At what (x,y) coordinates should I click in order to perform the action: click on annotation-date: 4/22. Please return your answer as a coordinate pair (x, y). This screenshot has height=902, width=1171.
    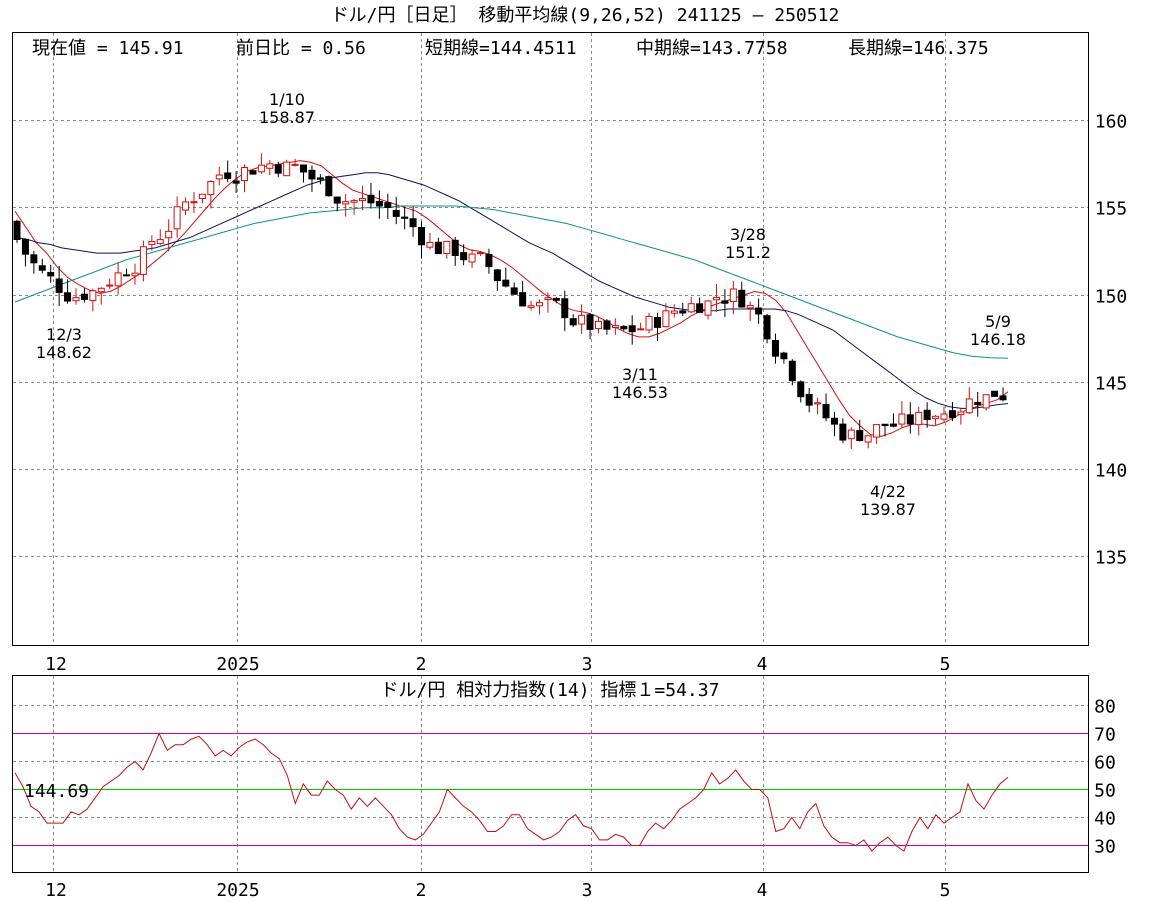
    Looking at the image, I should click on (888, 491).